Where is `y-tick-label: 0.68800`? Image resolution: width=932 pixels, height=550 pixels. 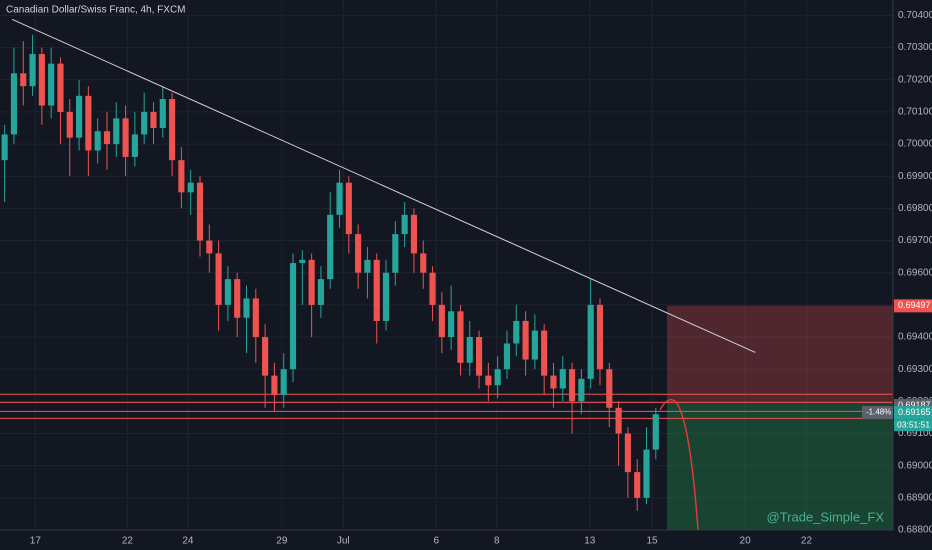 y-tick-label: 0.68800 is located at coordinates (915, 530).